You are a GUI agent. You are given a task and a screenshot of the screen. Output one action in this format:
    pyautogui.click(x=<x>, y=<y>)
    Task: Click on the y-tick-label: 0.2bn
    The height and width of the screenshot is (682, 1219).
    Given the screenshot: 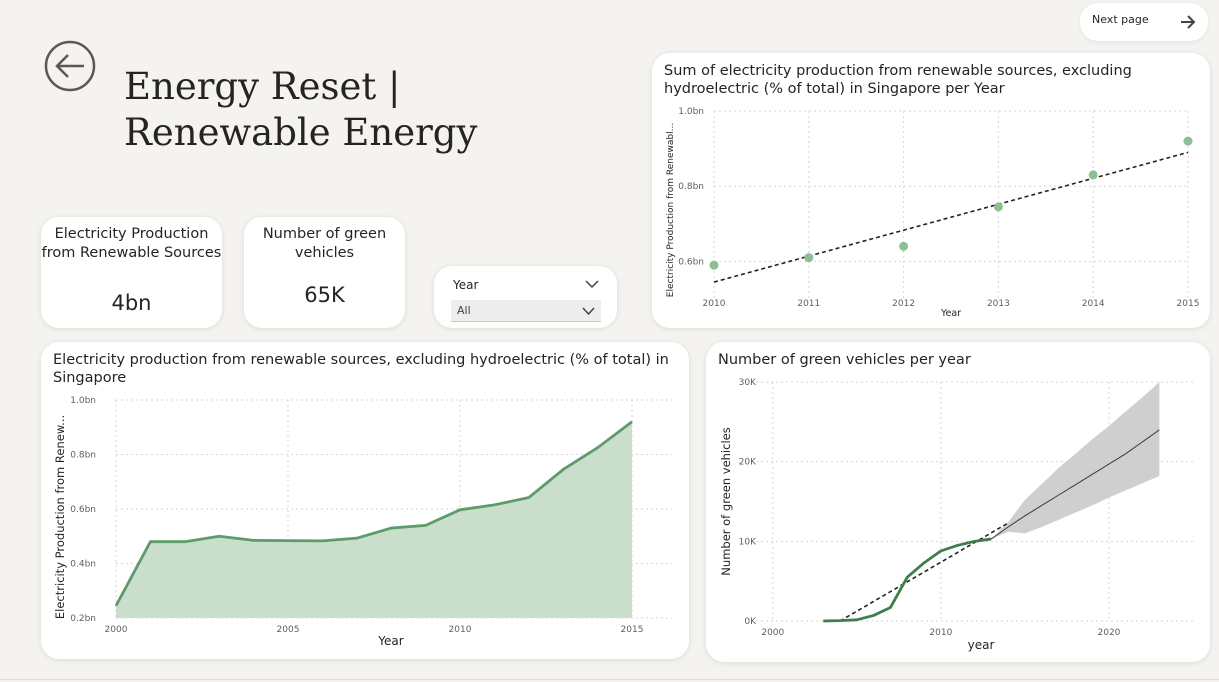 What is the action you would take?
    pyautogui.click(x=83, y=619)
    